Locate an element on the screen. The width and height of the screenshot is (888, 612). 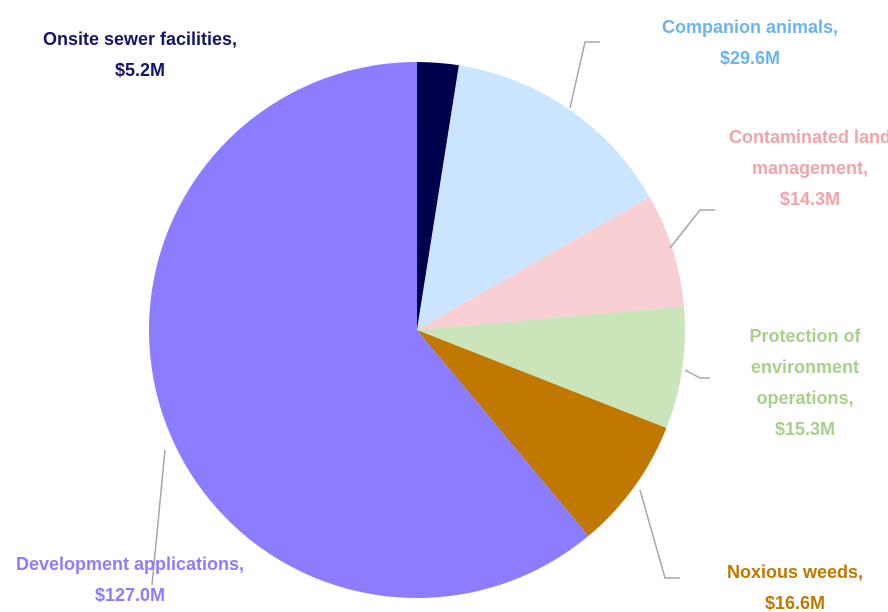
slice-label: Development applications, $127.0M is located at coordinates (130, 580).